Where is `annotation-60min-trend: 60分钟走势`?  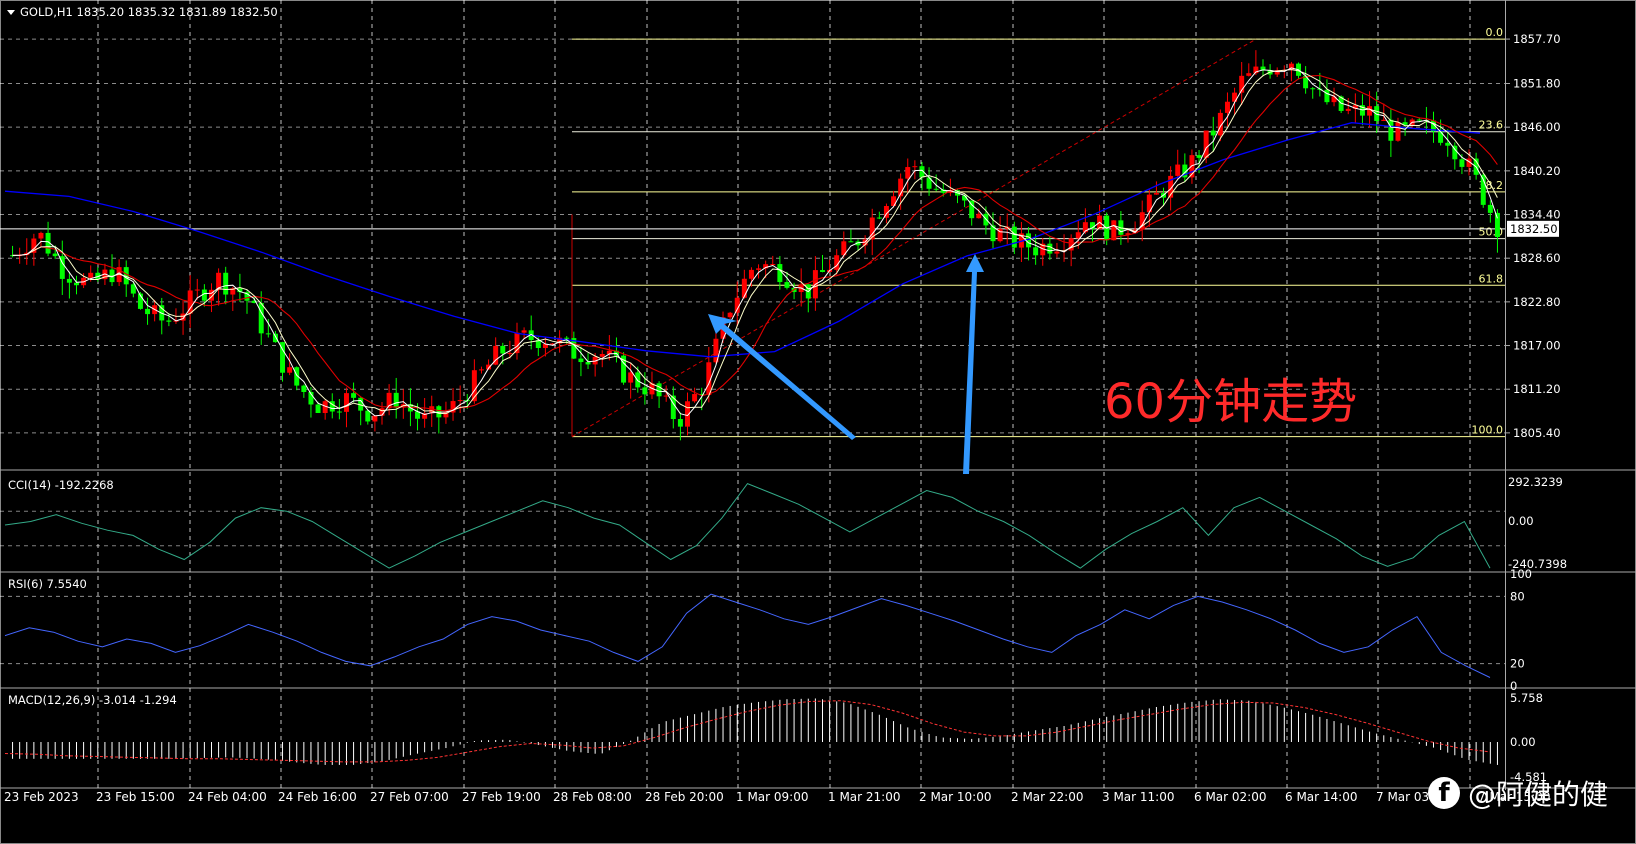 annotation-60min-trend: 60分钟走势 is located at coordinates (1231, 402).